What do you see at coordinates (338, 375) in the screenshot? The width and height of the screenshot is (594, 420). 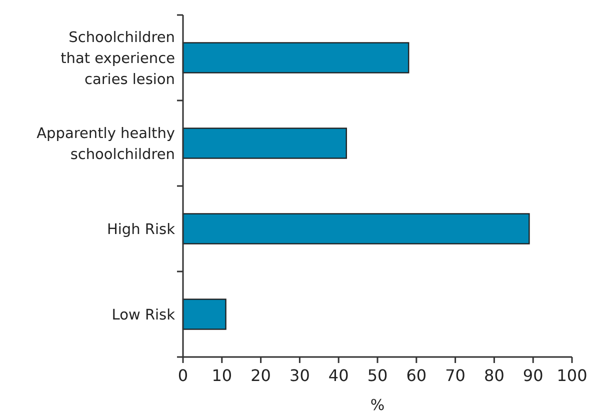 I see `x-tick-label: 40` at bounding box center [338, 375].